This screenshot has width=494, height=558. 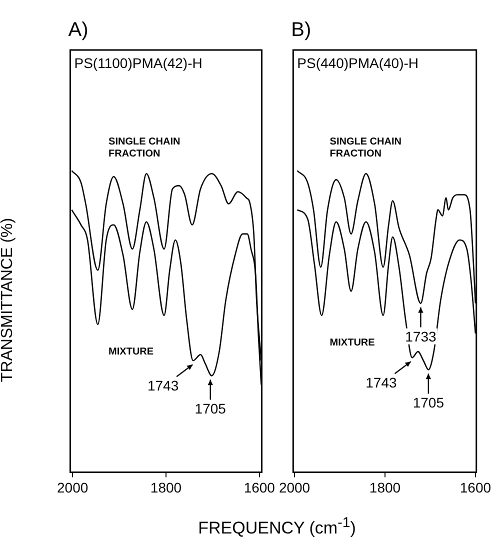 I want to click on text: SINGLE CHAIN FRACTION, so click(x=366, y=148).